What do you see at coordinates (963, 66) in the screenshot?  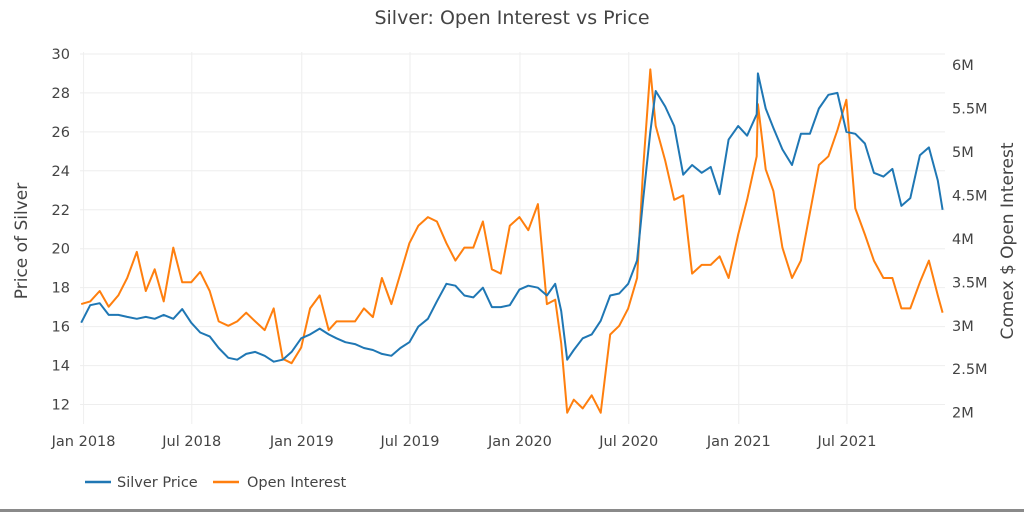 I see `y2-tick-label: 6M` at bounding box center [963, 66].